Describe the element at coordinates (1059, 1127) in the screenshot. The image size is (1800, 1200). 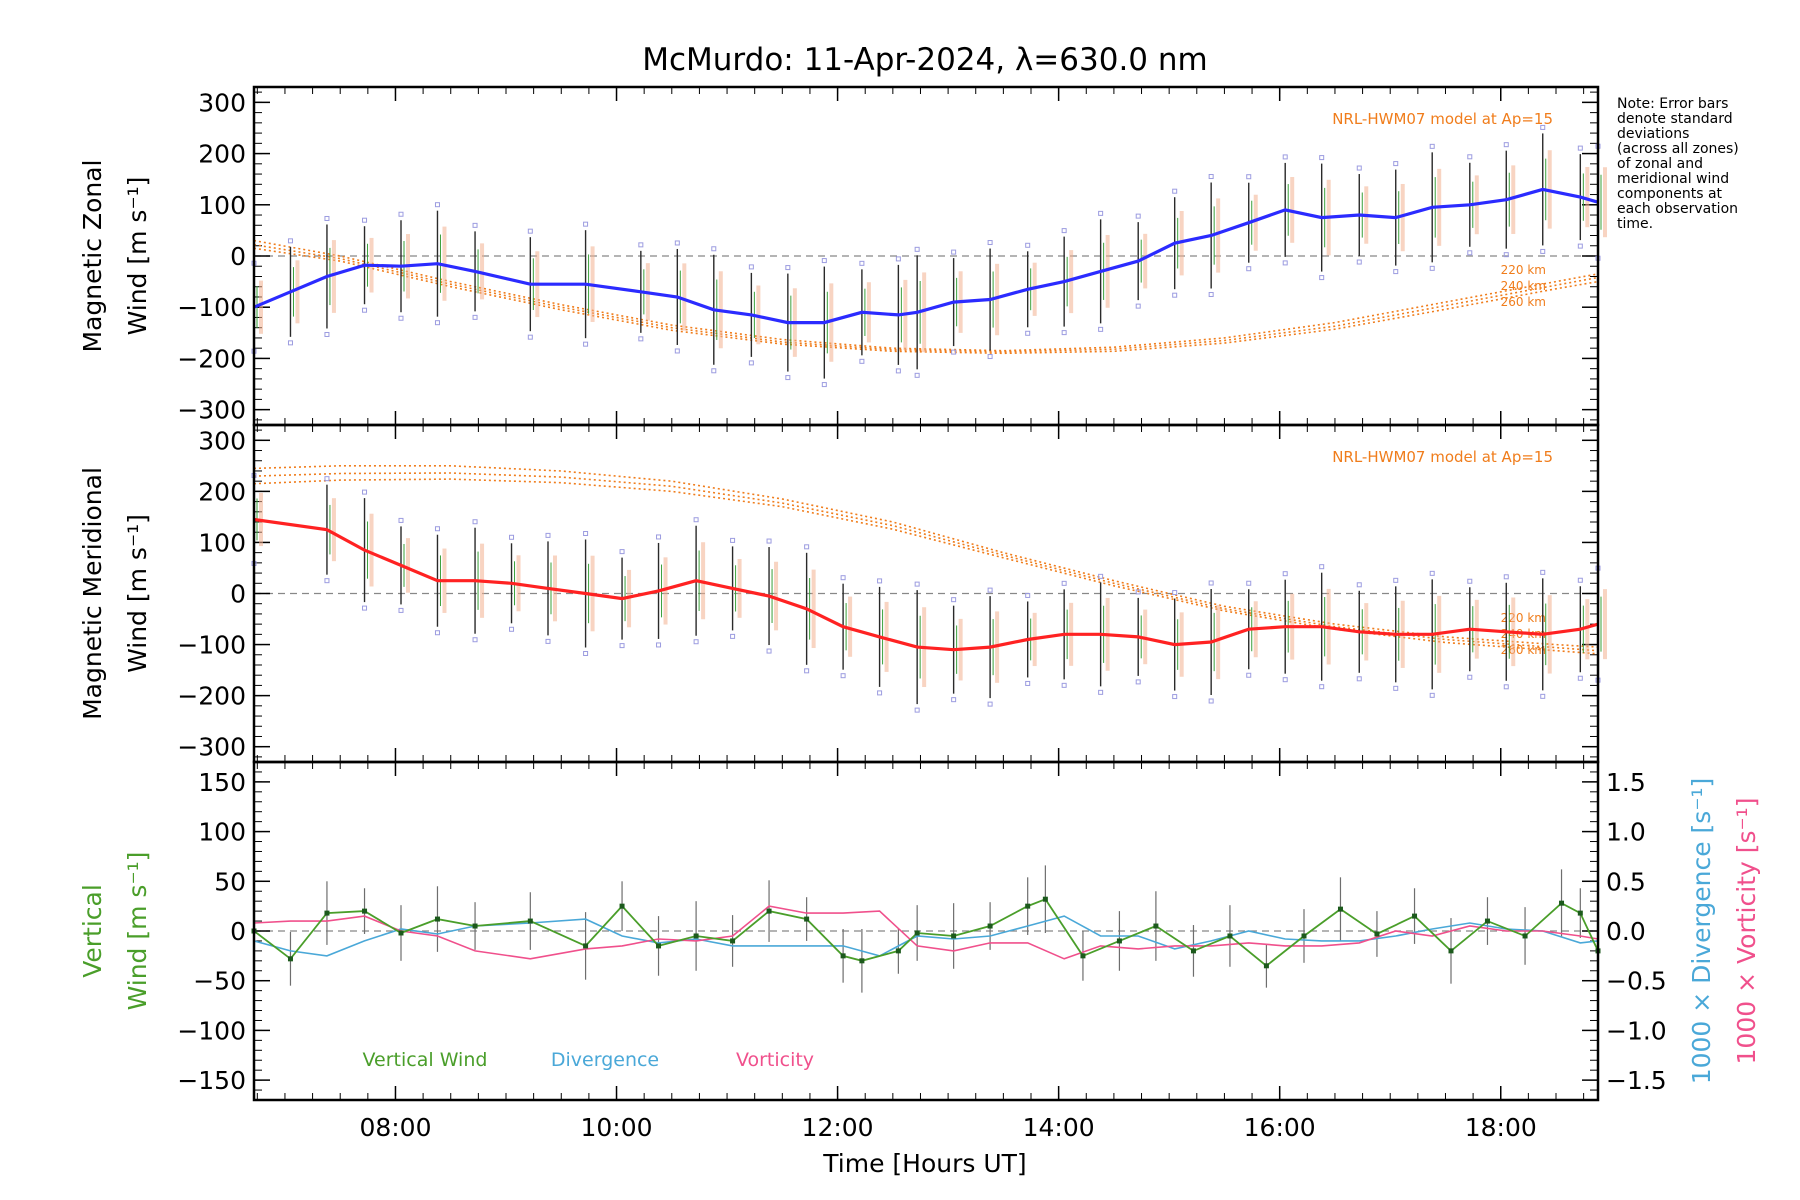
I see `x-tick-label: 14:00` at that location.